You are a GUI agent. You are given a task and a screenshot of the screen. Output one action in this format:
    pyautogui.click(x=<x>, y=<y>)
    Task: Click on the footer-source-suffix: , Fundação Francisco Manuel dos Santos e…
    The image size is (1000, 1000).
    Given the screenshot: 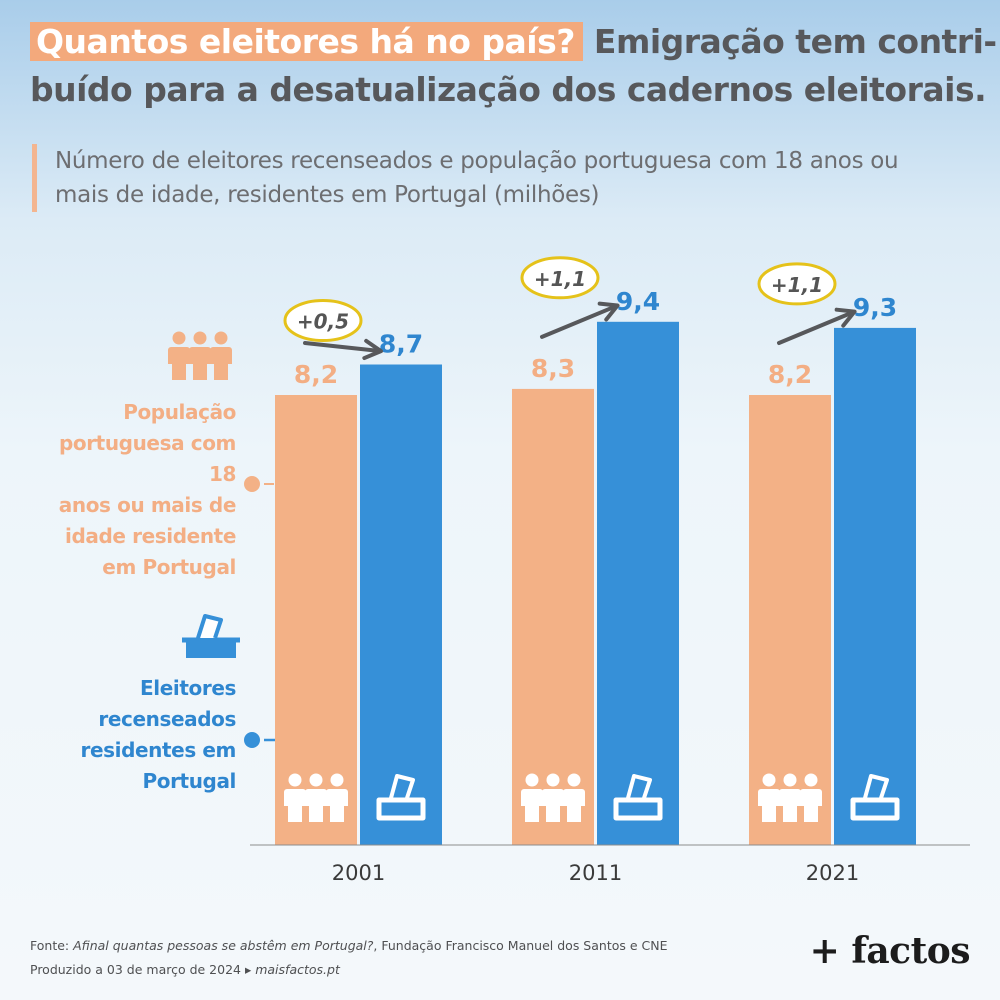 What is the action you would take?
    pyautogui.click(x=520, y=945)
    